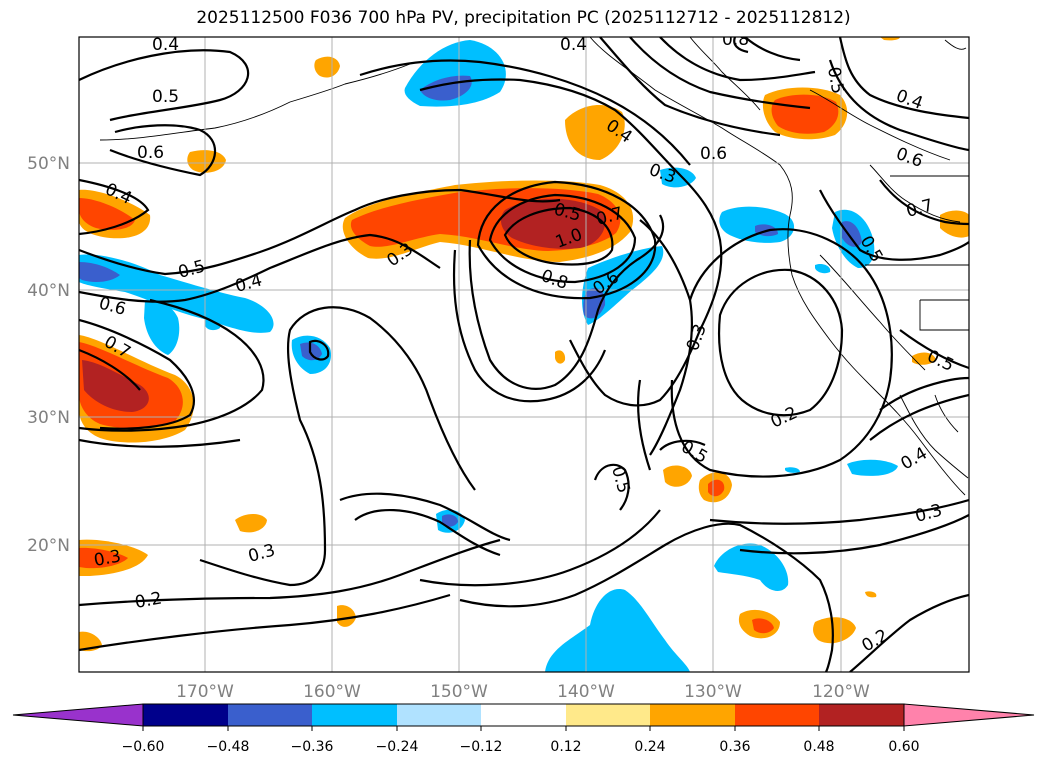 The image size is (1047, 765). What do you see at coordinates (205, 692) in the screenshot?
I see `lon-label: 170°W` at bounding box center [205, 692].